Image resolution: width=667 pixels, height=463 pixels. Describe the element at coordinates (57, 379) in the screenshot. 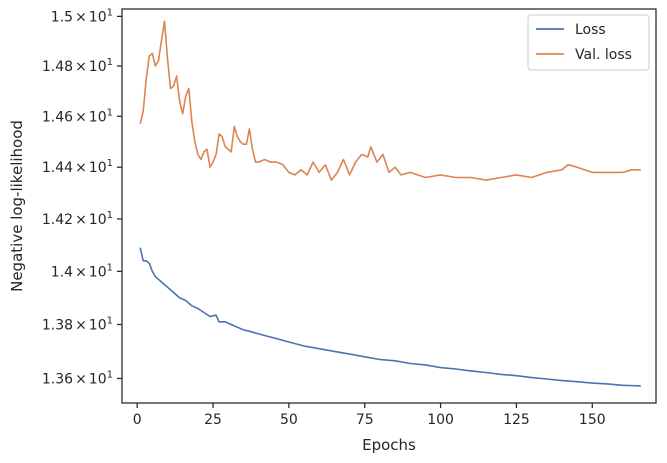

I see `y-tick-mantissa: 1.36` at that location.